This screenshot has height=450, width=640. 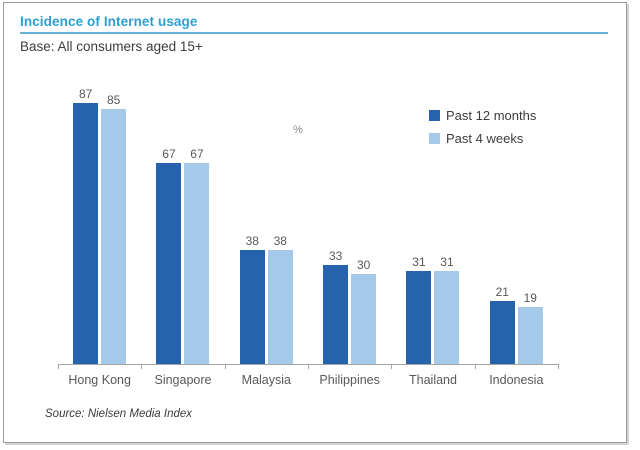 What do you see at coordinates (183, 380) in the screenshot?
I see `category-label: Singapore` at bounding box center [183, 380].